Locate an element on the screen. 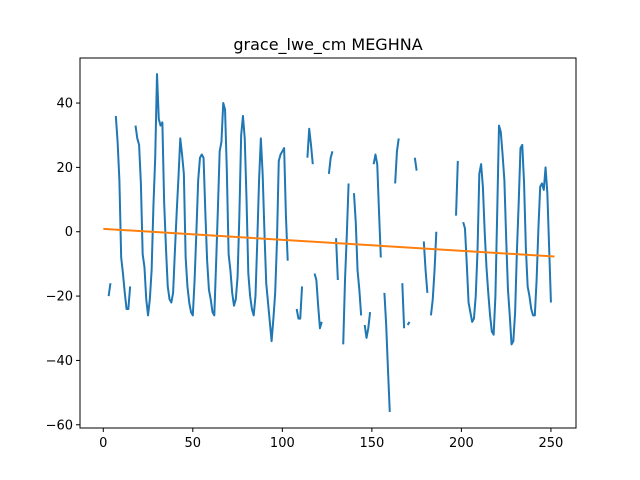 Image resolution: width=640 pixels, height=480 pixels. x-tick-label: 50 is located at coordinates (193, 443).